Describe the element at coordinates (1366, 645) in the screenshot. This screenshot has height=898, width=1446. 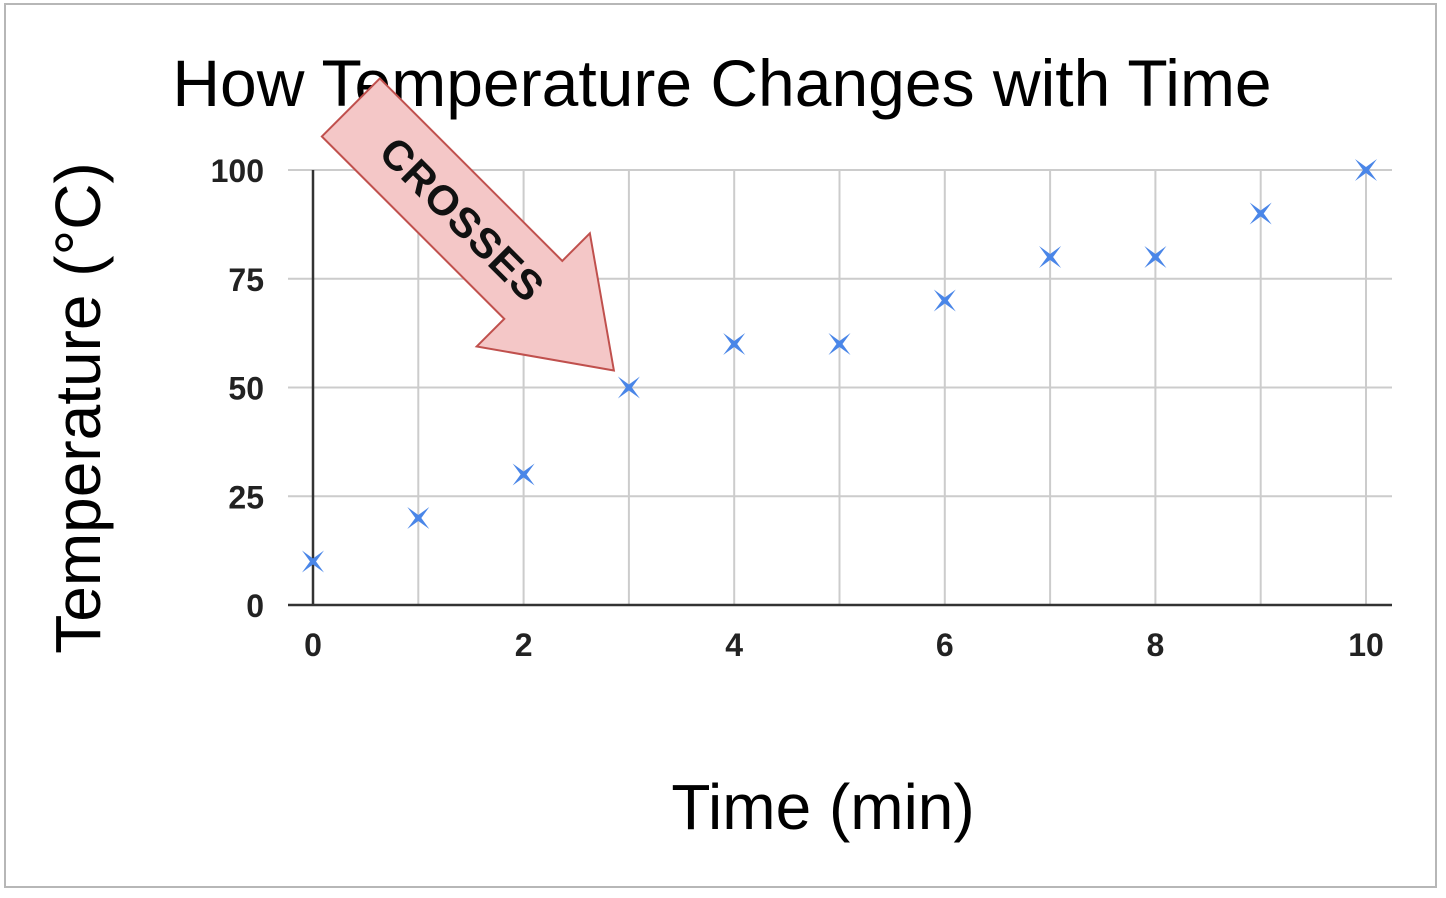
I see `x-tick-label: 10` at that location.